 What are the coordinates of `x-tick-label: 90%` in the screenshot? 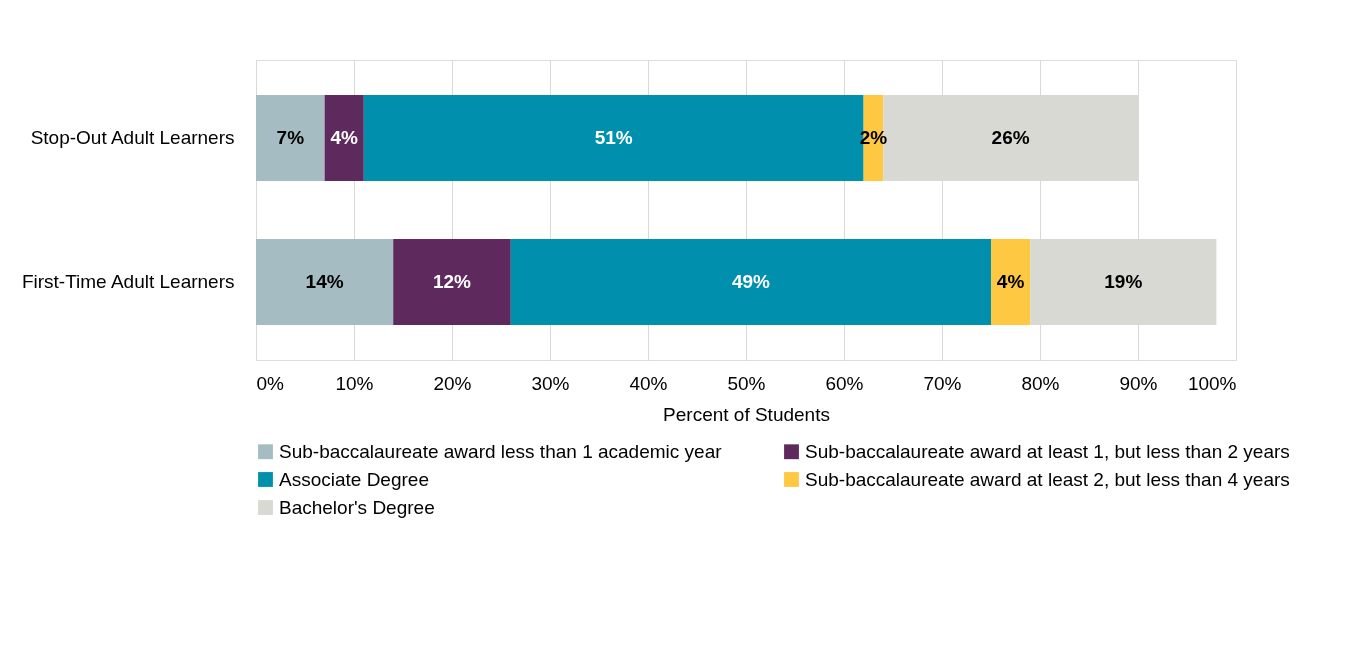 It's located at (1138, 383).